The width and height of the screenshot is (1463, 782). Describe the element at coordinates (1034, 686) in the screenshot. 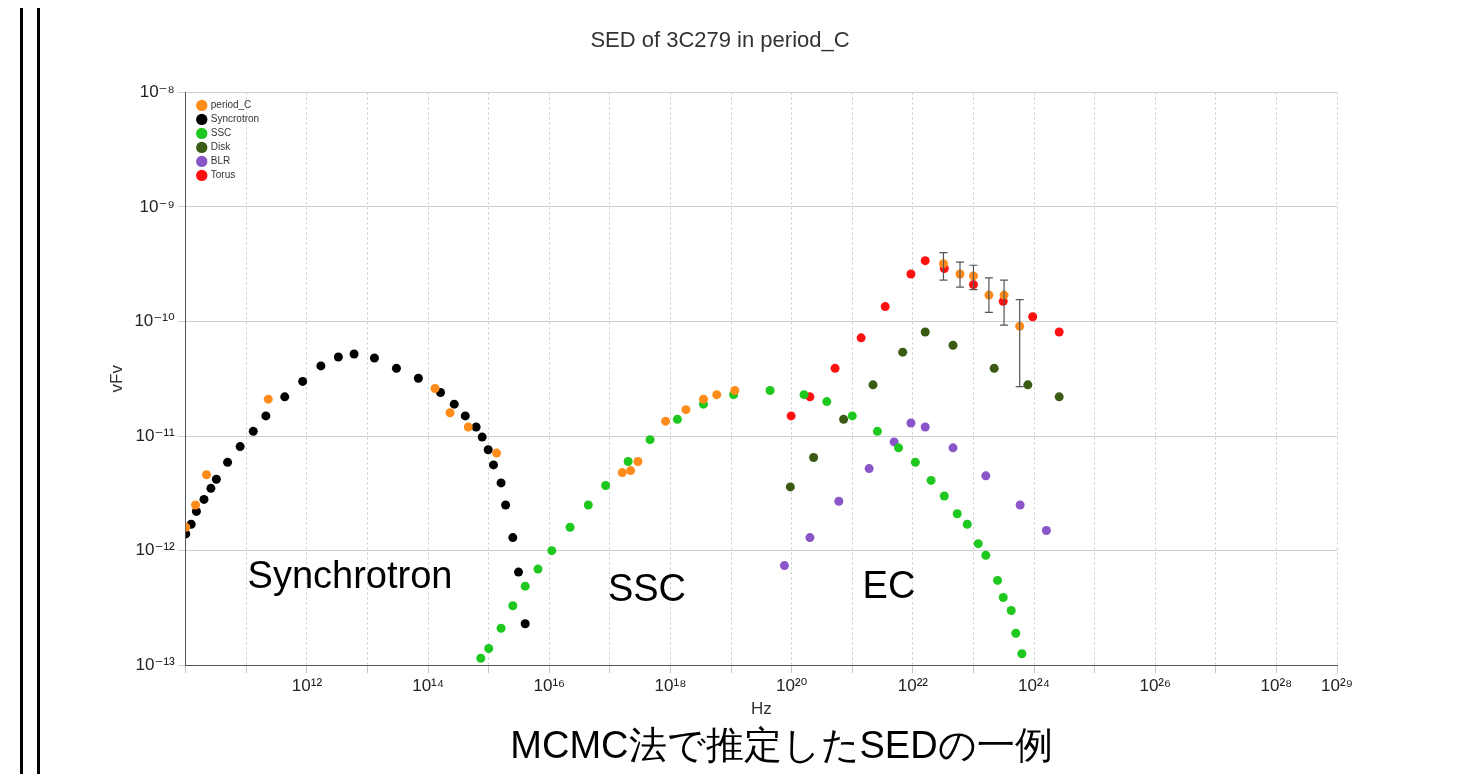

I see `x-tick-label: 10²⁴` at that location.